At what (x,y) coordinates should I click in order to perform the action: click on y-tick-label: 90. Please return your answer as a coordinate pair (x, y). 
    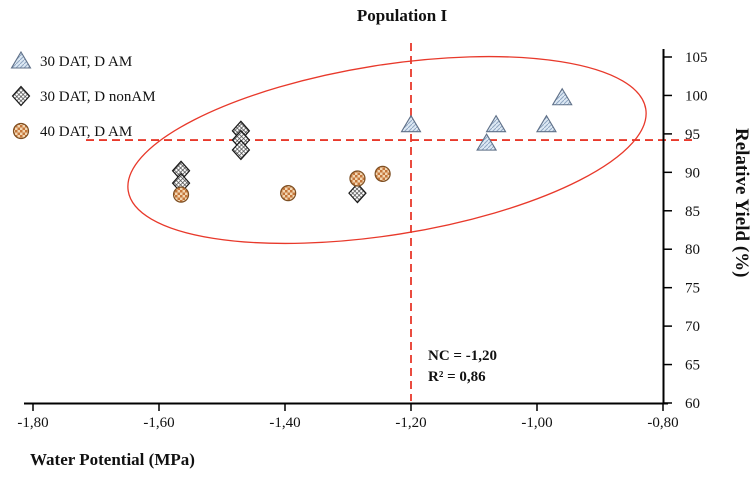
    Looking at the image, I should click on (692, 173).